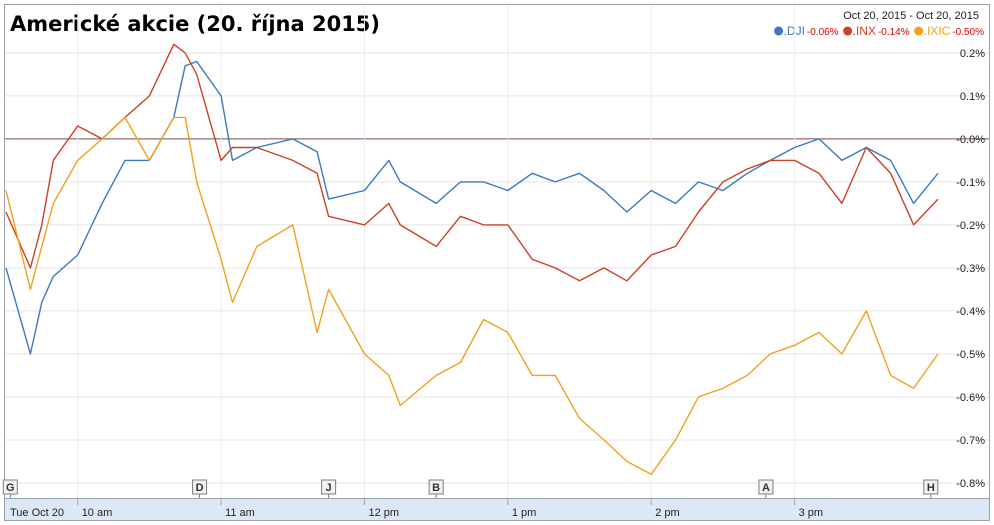  Describe the element at coordinates (524, 513) in the screenshot. I see `x-tick-label: 1 pm` at that location.